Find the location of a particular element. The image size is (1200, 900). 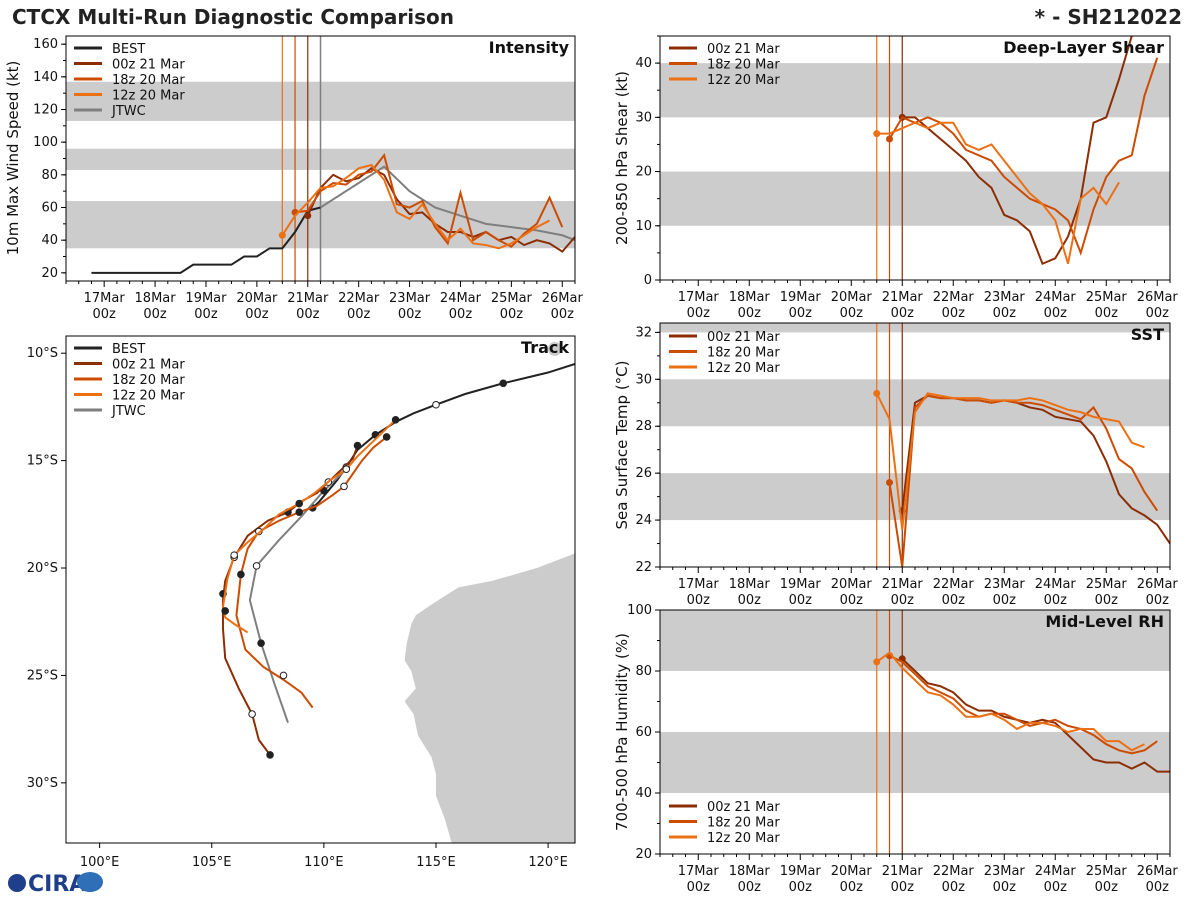

rh-xtick-label: 23Mar is located at coordinates (1005, 871).